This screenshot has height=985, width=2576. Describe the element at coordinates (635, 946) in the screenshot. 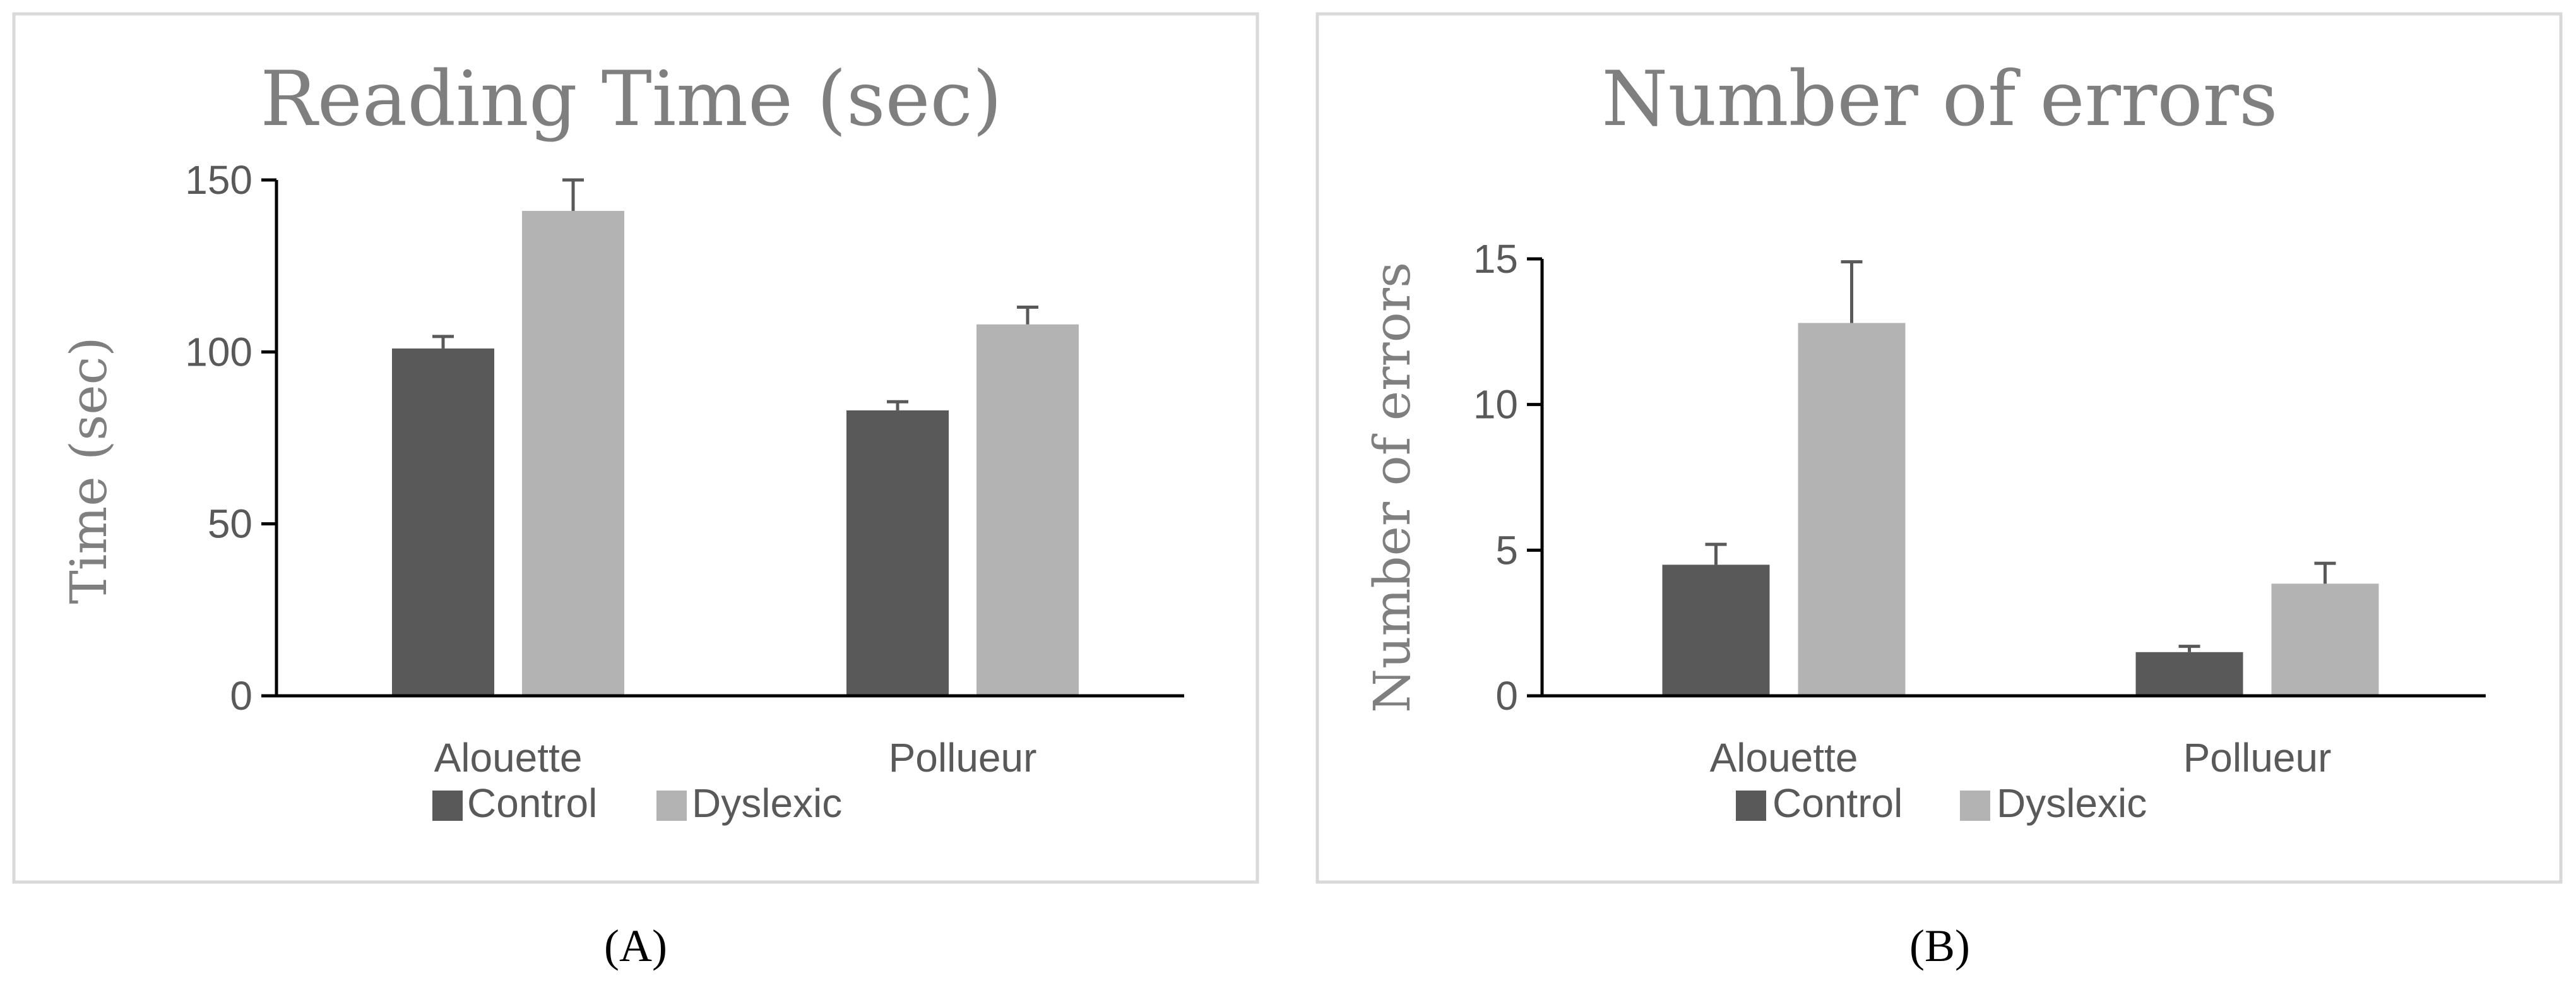

I see `panel-label-a: (A)` at that location.